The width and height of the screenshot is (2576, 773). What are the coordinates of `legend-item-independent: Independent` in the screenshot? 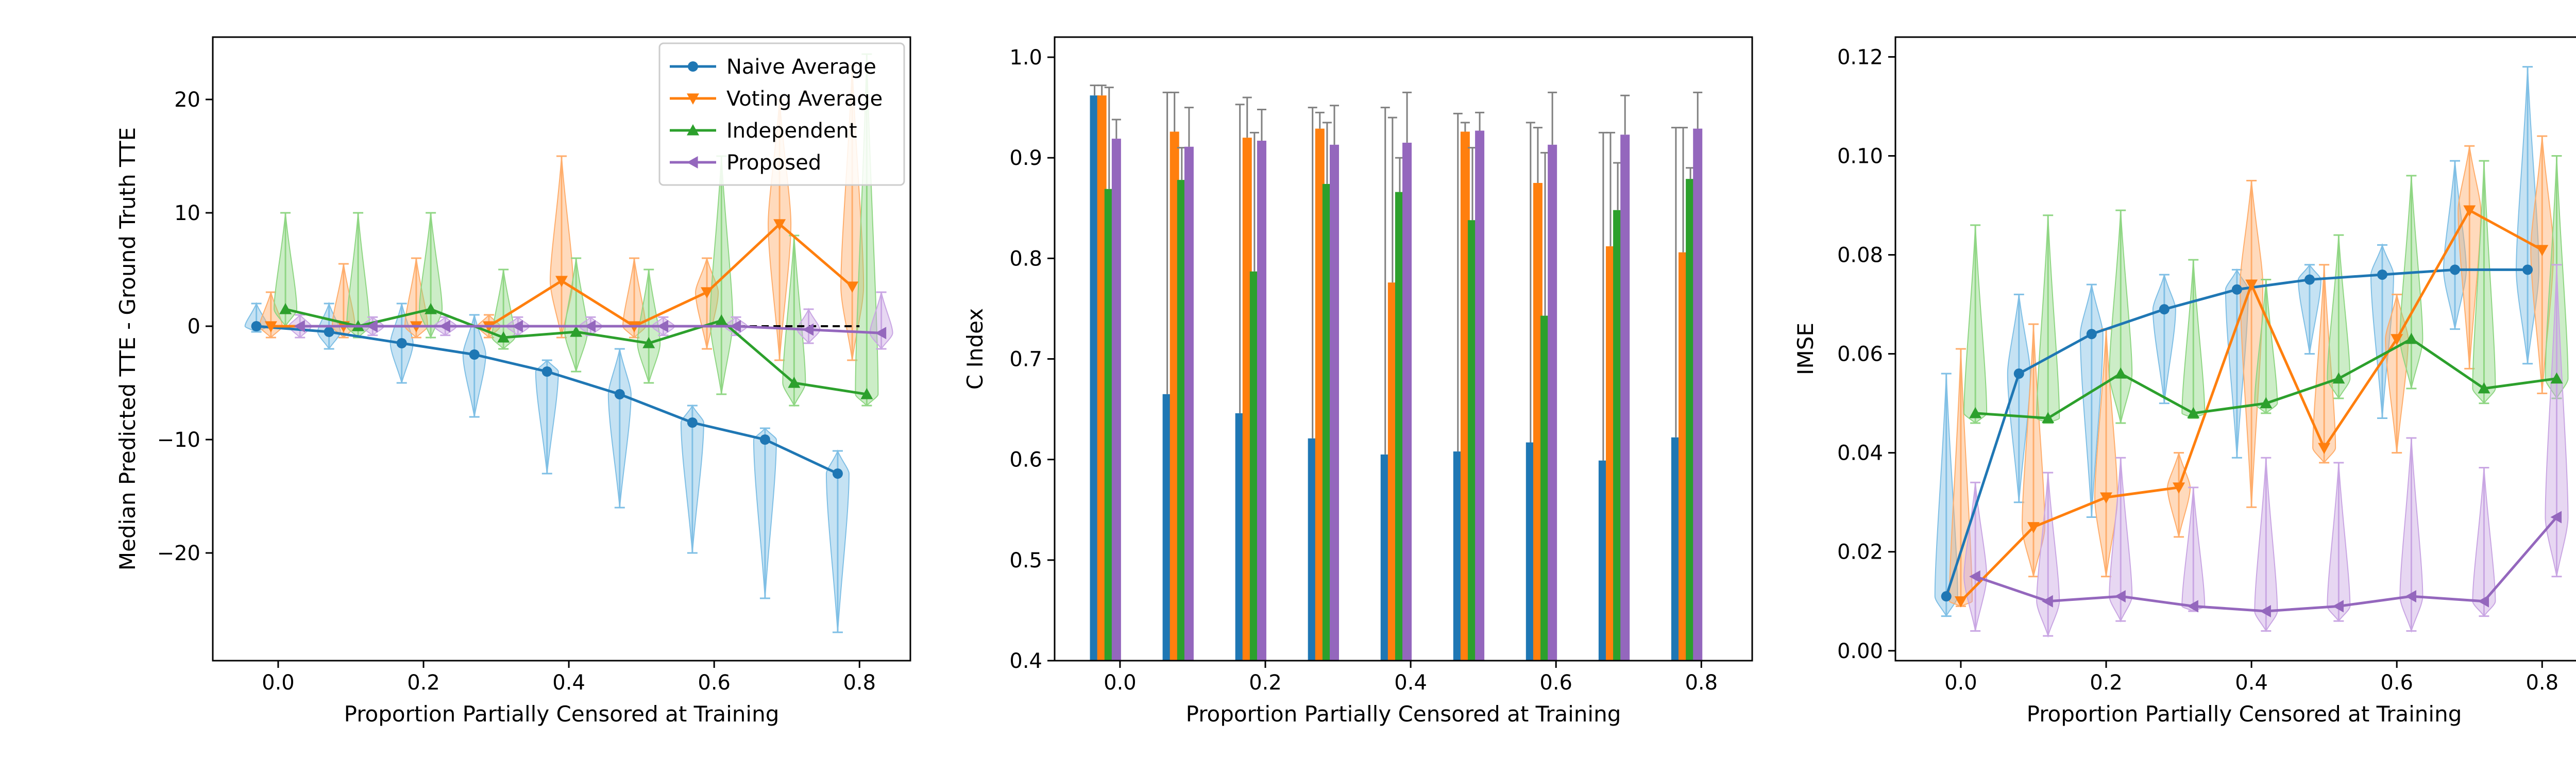 It's located at (763, 131).